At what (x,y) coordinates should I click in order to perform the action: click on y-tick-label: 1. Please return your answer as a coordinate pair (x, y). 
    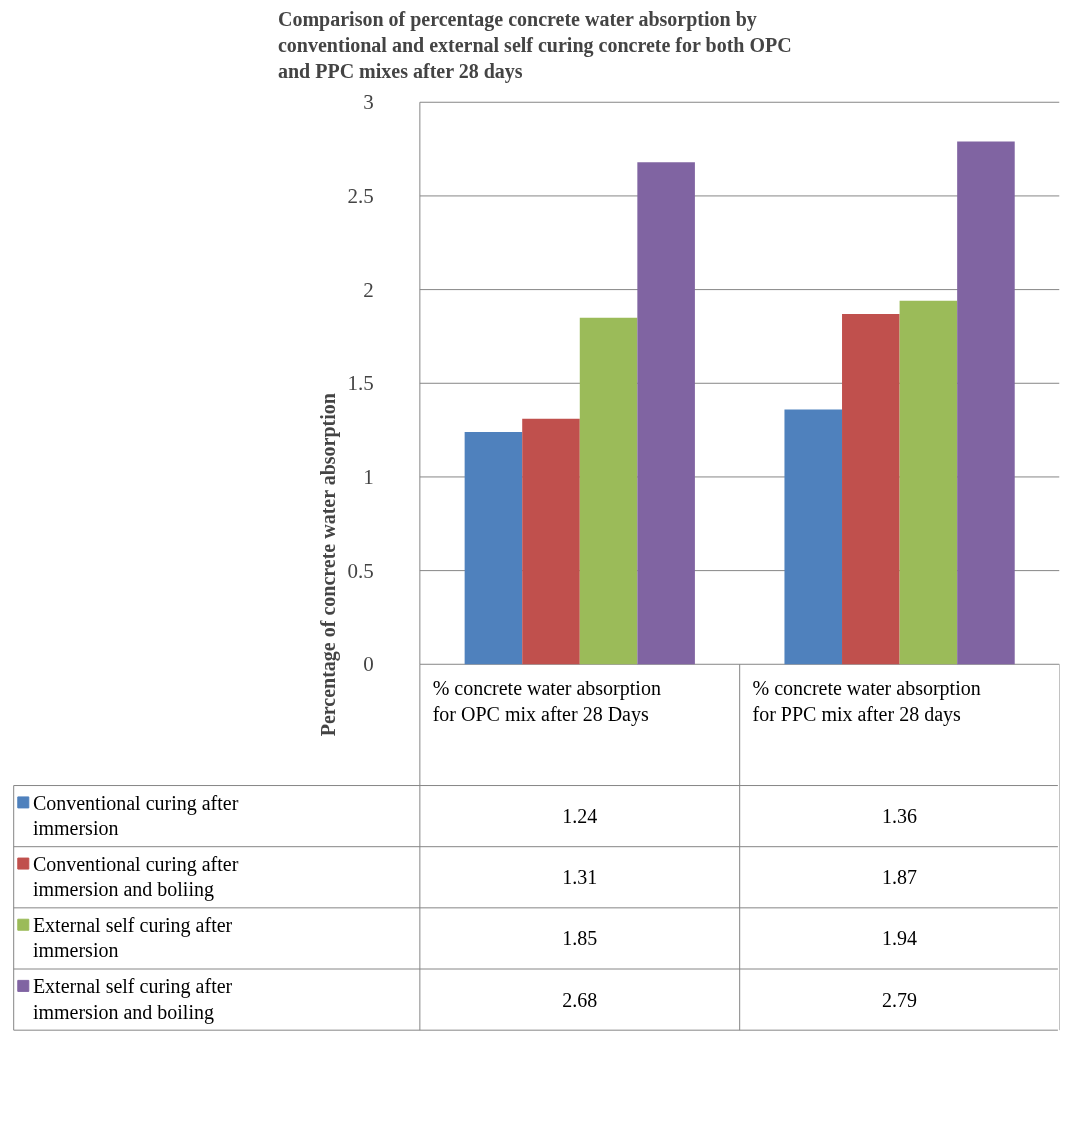
    Looking at the image, I should click on (368, 476).